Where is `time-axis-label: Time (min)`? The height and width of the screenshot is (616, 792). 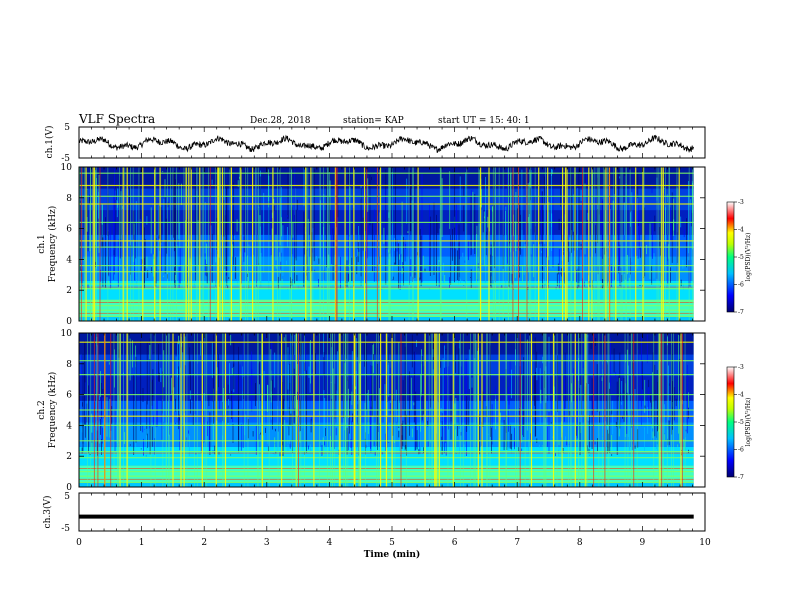 time-axis-label: Time (min) is located at coordinates (392, 554).